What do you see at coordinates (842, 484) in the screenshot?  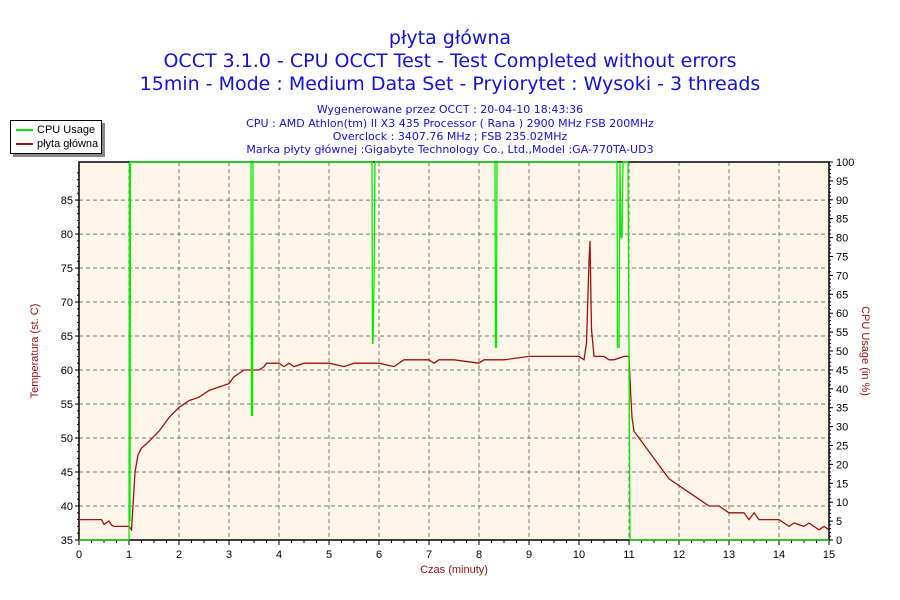 I see `y2-tick-label: 15` at bounding box center [842, 484].